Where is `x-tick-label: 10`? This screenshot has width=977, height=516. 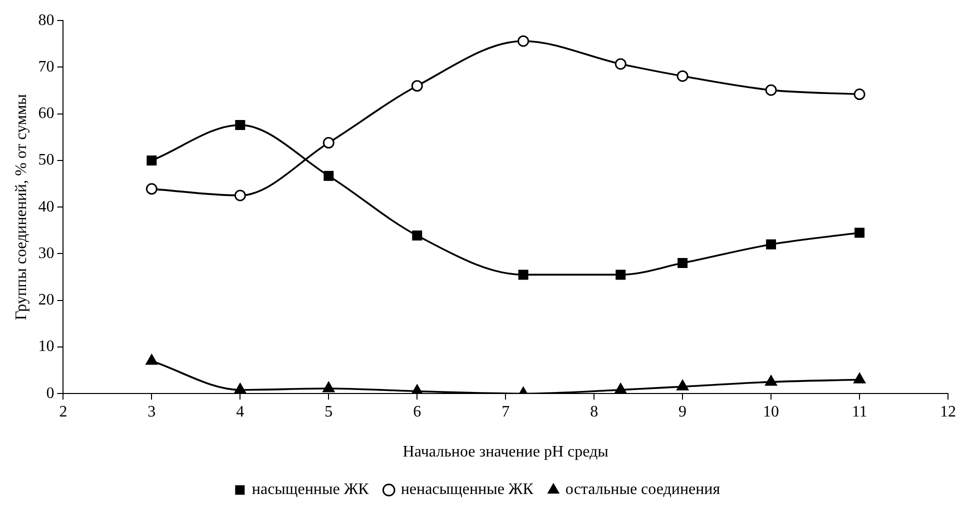 x-tick-label: 10 is located at coordinates (771, 411).